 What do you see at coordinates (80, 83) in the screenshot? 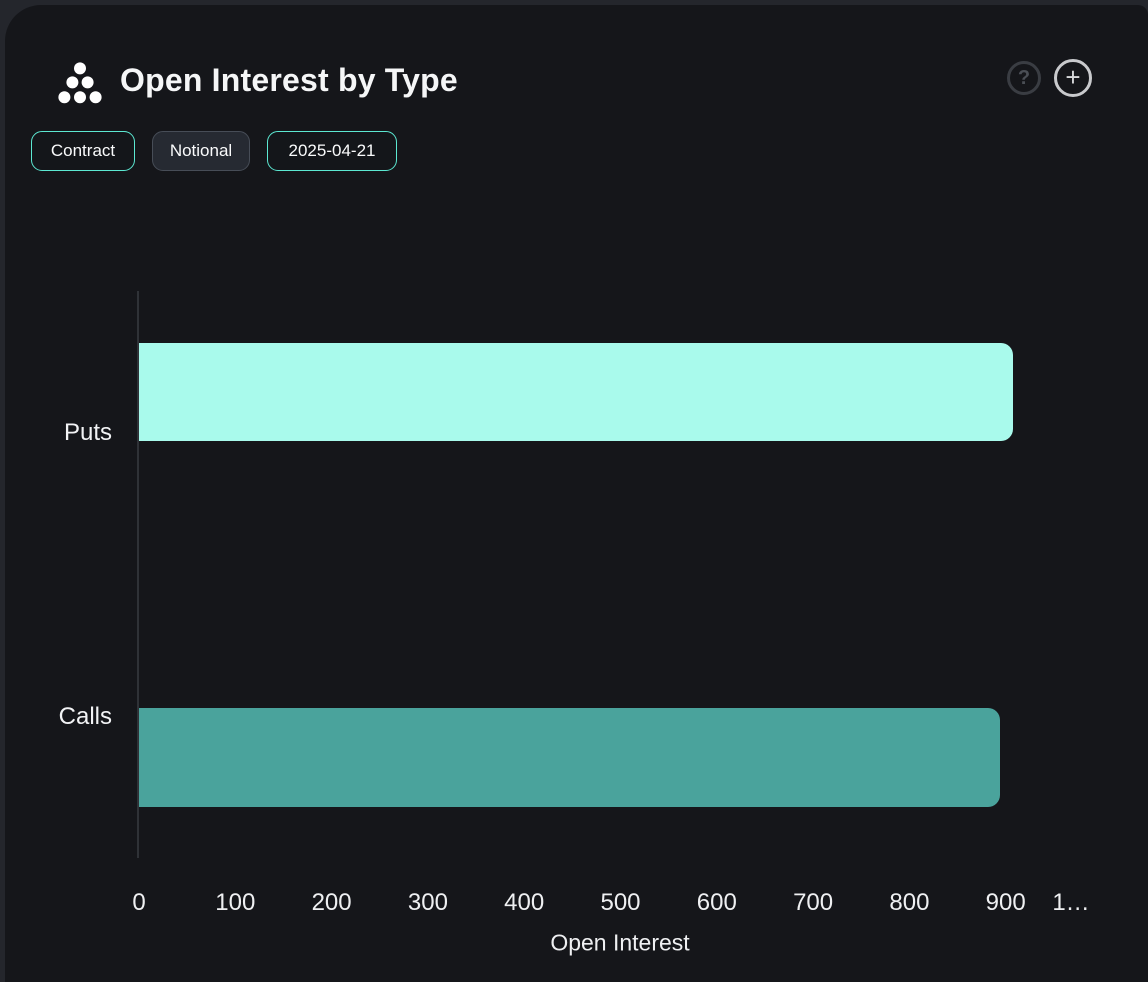
I see `cluster-dots-logo-icon` at bounding box center [80, 83].